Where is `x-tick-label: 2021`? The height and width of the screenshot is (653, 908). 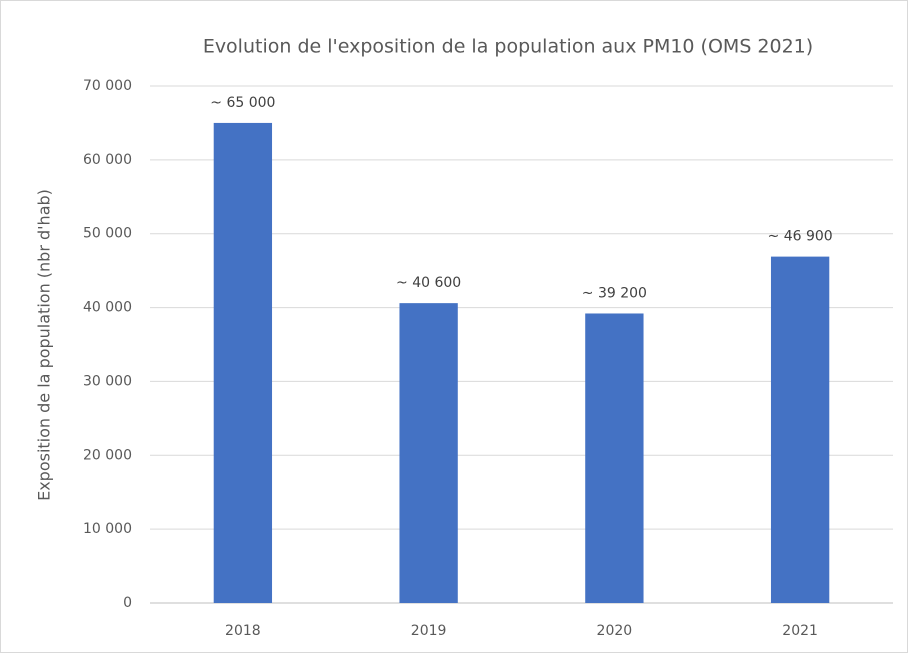 x-tick-label: 2021 is located at coordinates (800, 631).